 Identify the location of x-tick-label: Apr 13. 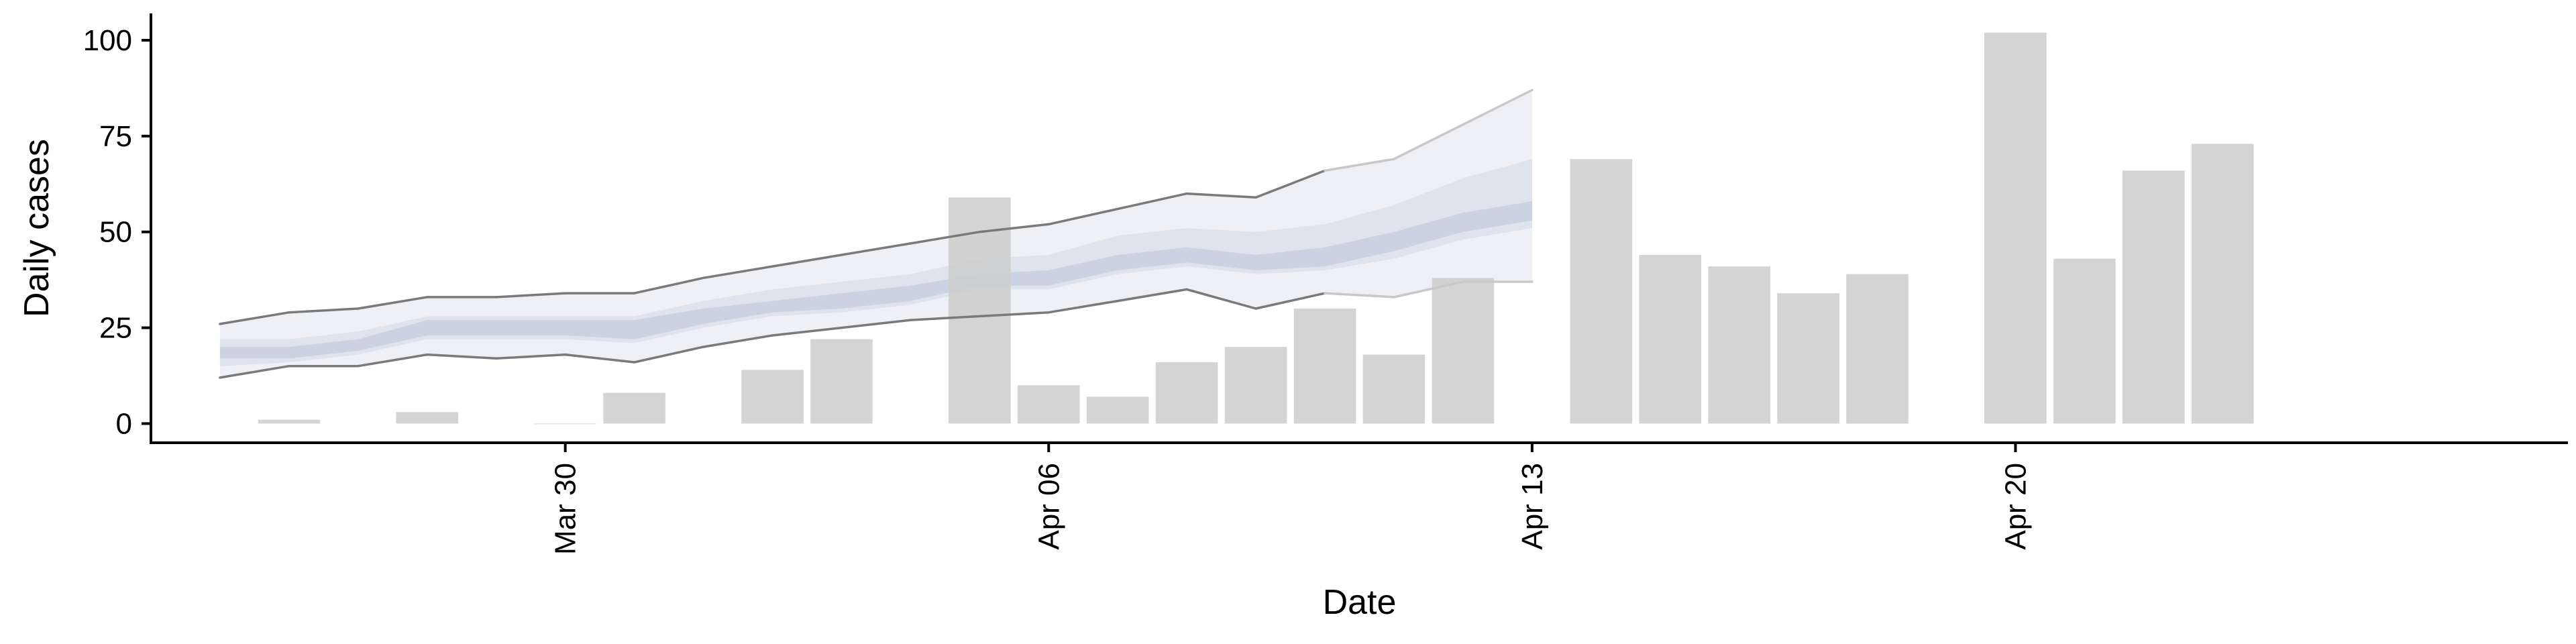
(1532, 506).